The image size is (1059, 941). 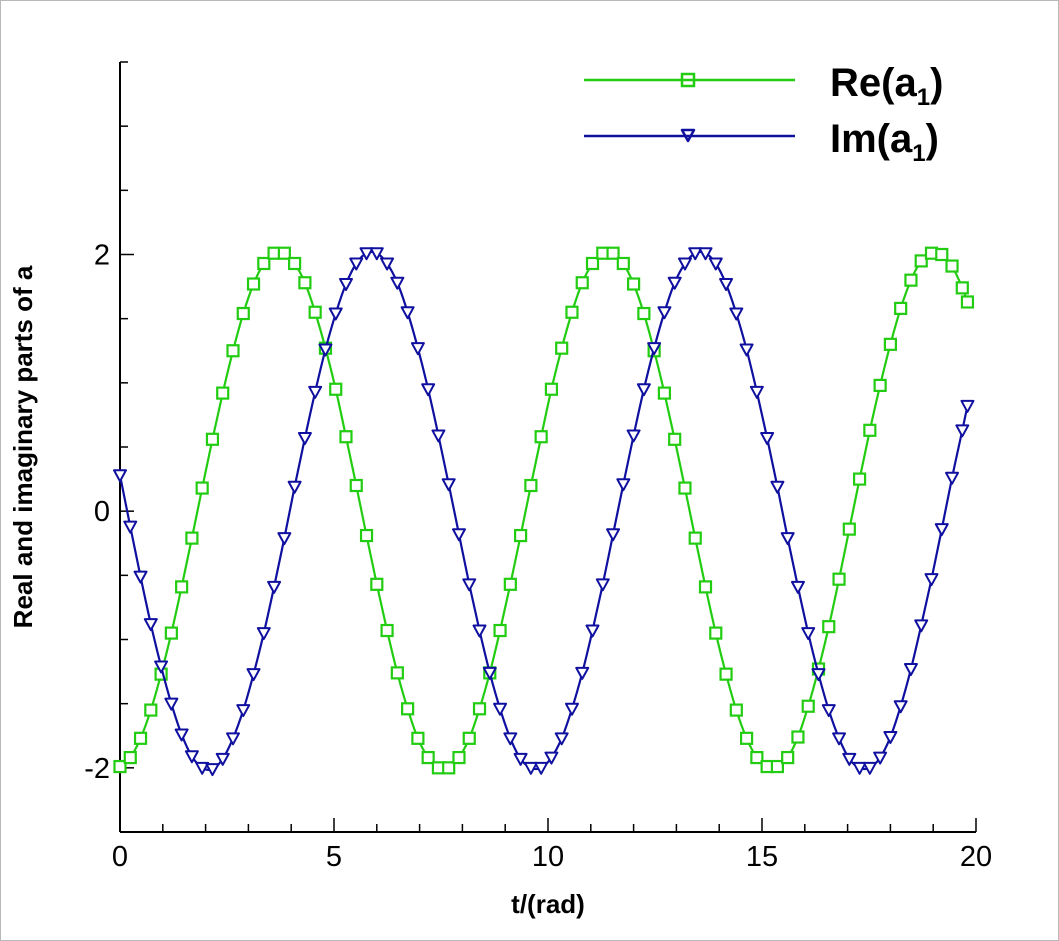 What do you see at coordinates (334, 857) in the screenshot?
I see `x-tick-label: 5` at bounding box center [334, 857].